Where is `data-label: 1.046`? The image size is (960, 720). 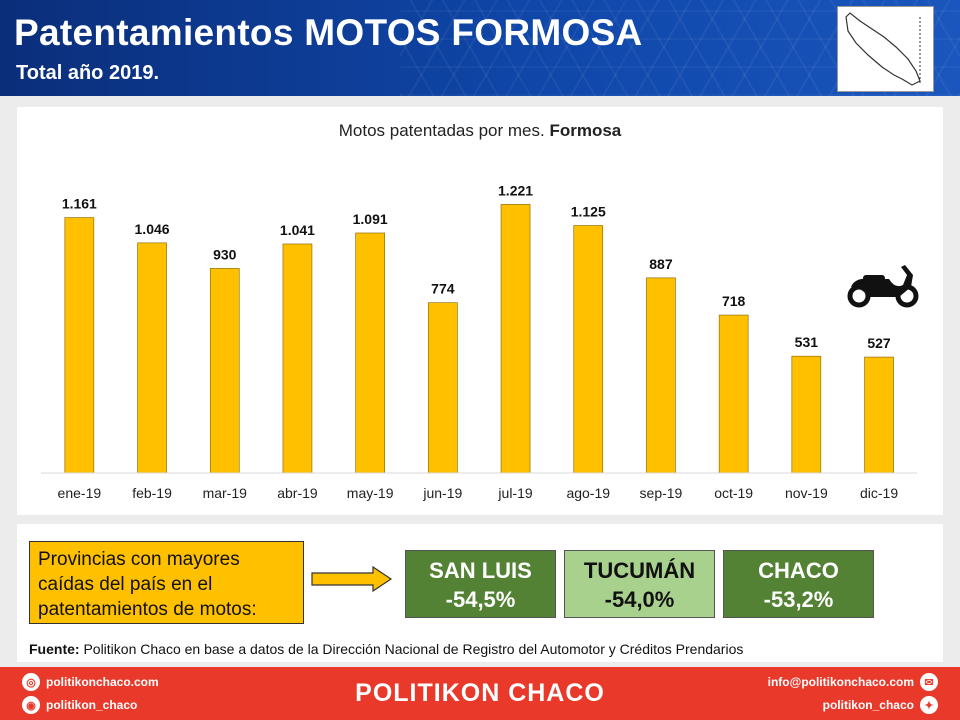 data-label: 1.046 is located at coordinates (152, 229).